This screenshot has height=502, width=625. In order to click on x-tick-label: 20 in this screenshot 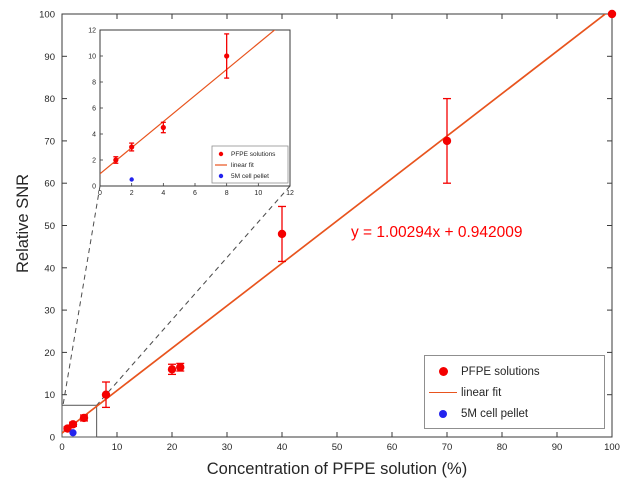, I will do `click(172, 447)`.